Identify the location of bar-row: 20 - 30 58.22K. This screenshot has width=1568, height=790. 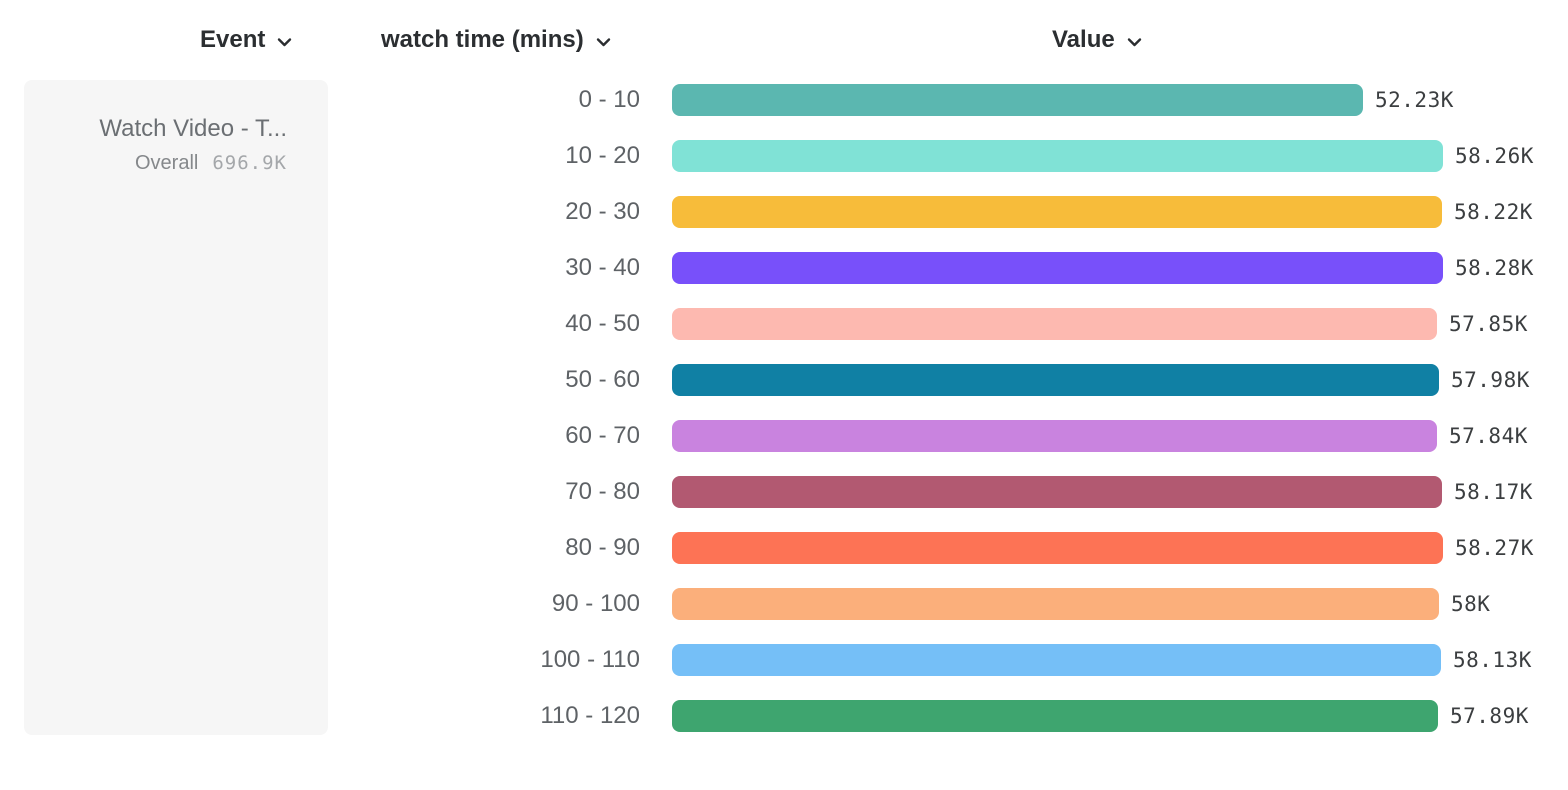
(960, 212).